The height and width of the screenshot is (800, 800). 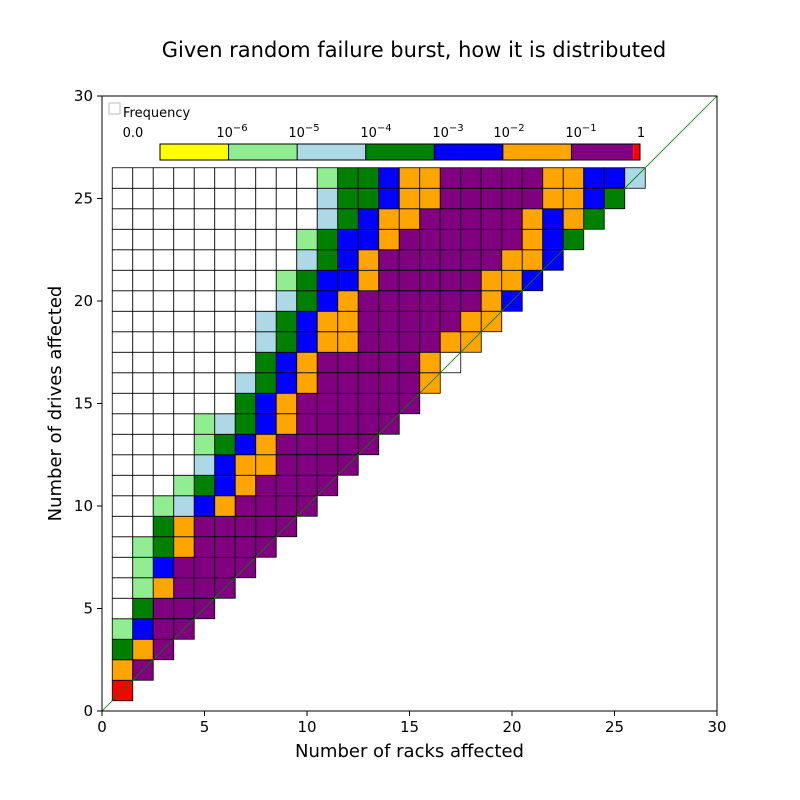 I want to click on heatmap-cell-x1-y2, so click(x=122, y=670).